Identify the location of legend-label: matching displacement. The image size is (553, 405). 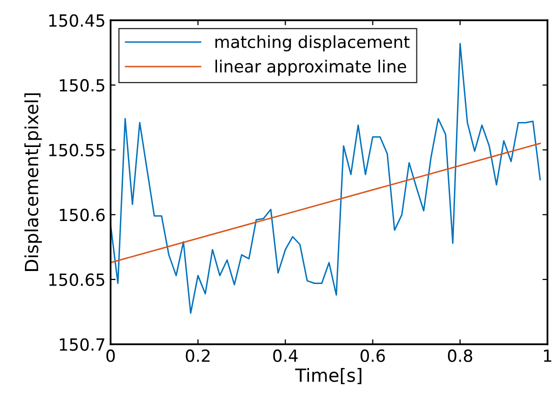
(312, 43).